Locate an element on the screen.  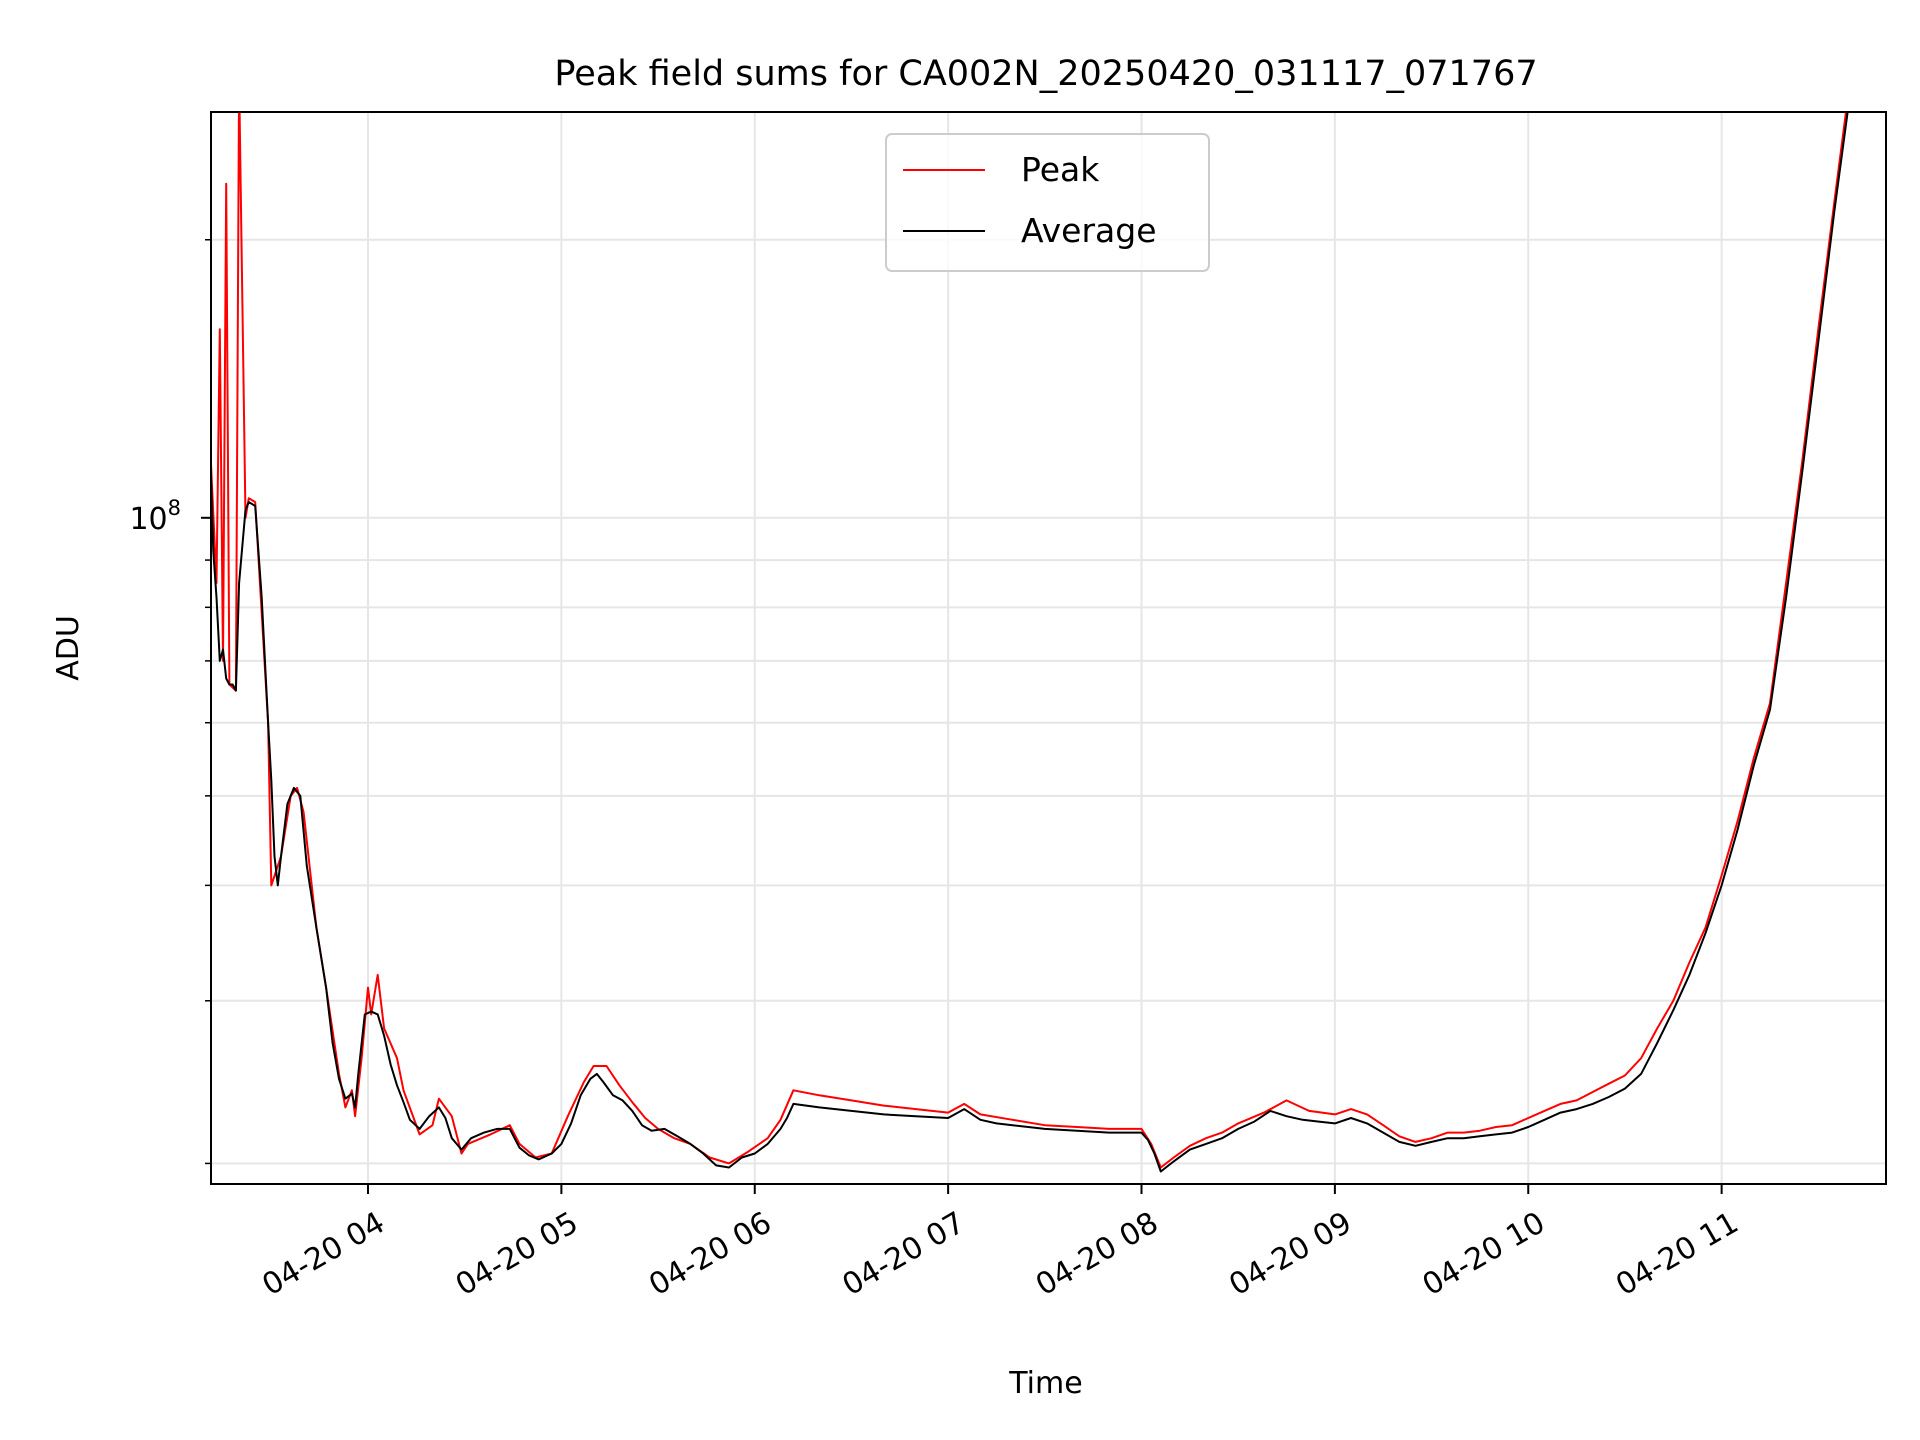
x-axis-label: Time is located at coordinates (1045, 1383).